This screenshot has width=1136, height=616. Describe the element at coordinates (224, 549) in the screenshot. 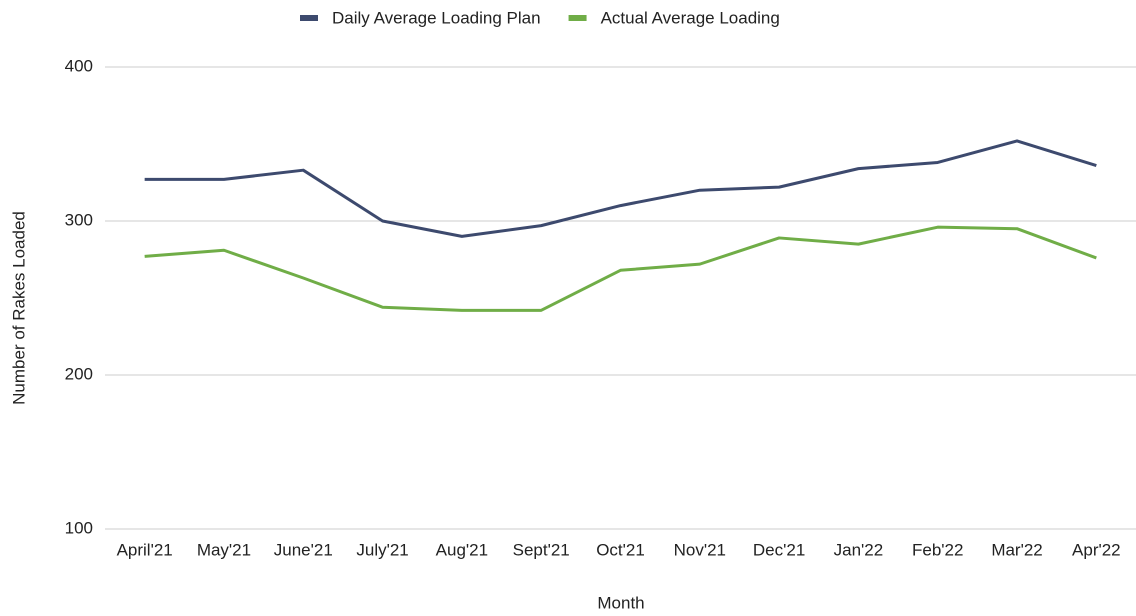

I see `x-tick-label: May'21` at that location.